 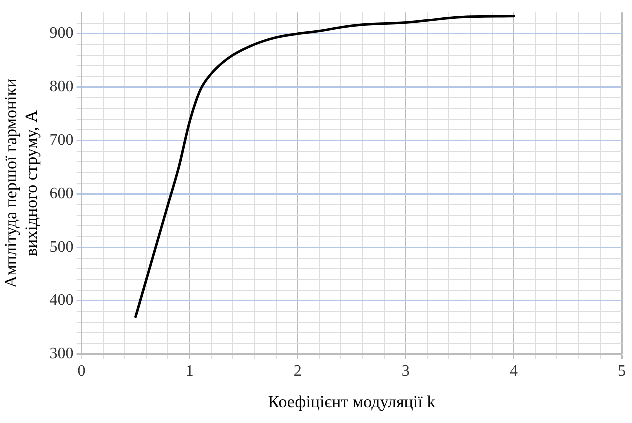 I want to click on y-tick-label: 700, so click(x=62, y=140).